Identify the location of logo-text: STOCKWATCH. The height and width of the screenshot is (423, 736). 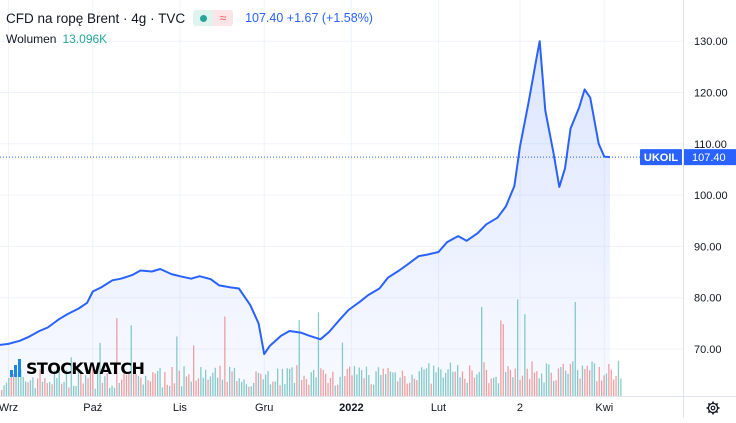
(85, 368).